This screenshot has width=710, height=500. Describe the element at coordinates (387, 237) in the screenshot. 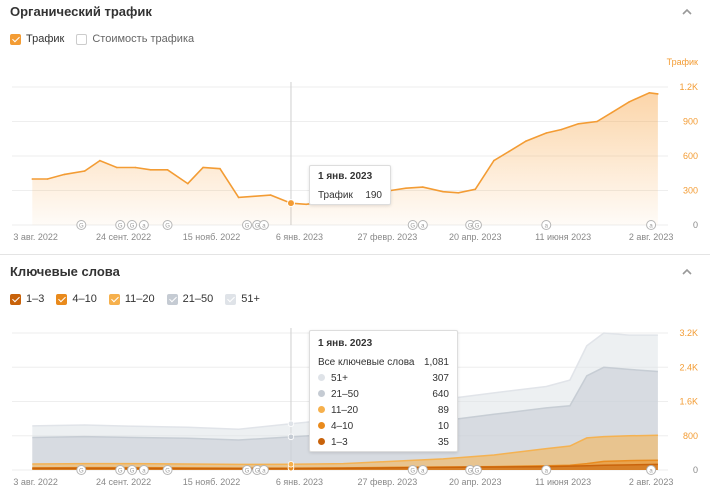

I see `x-tick-label: 27 февр. 2023` at that location.